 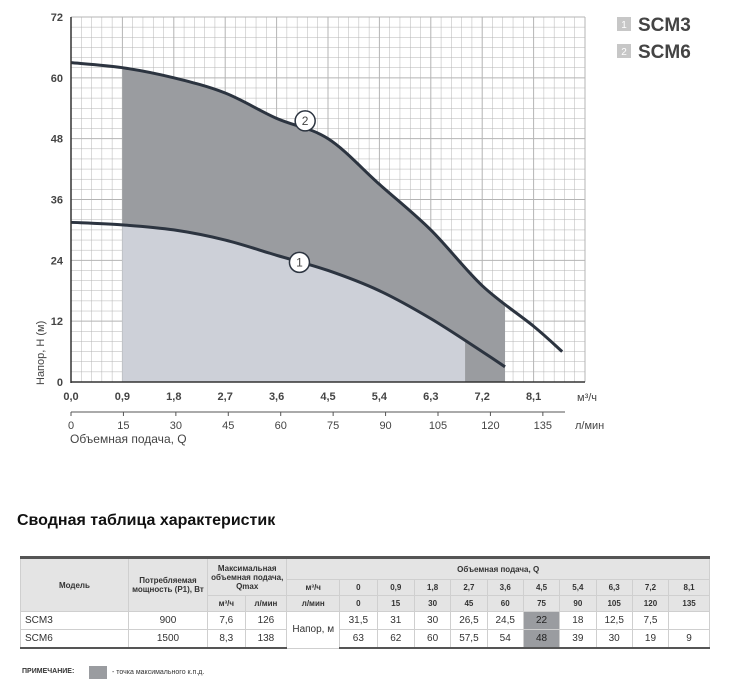 What do you see at coordinates (333, 426) in the screenshot?
I see `x-tick-label-lmin: 75` at bounding box center [333, 426].